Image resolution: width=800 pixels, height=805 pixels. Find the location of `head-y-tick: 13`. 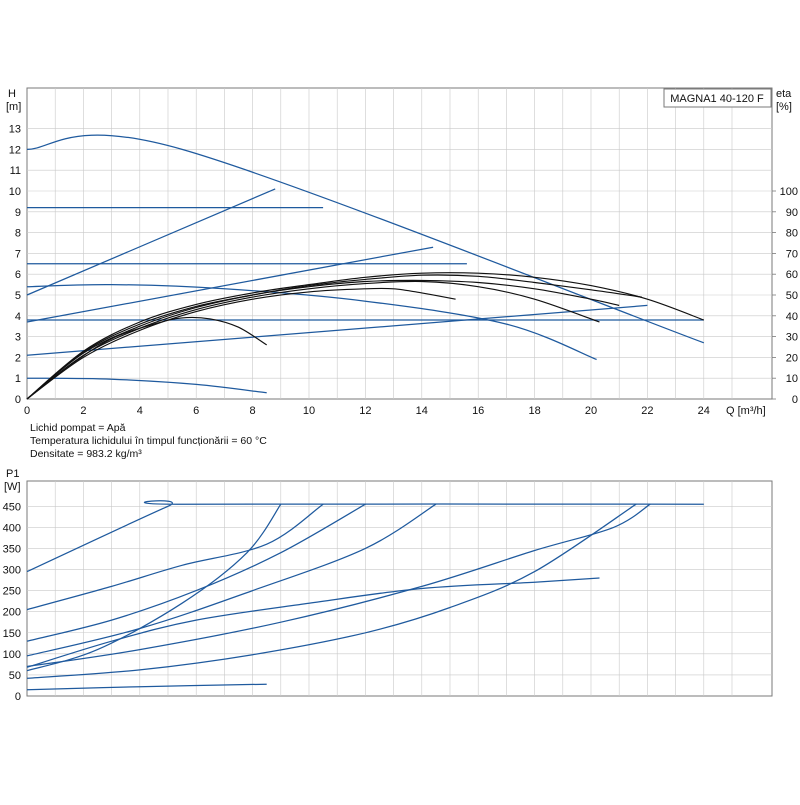

head-y-tick: 13 is located at coordinates (15, 130).